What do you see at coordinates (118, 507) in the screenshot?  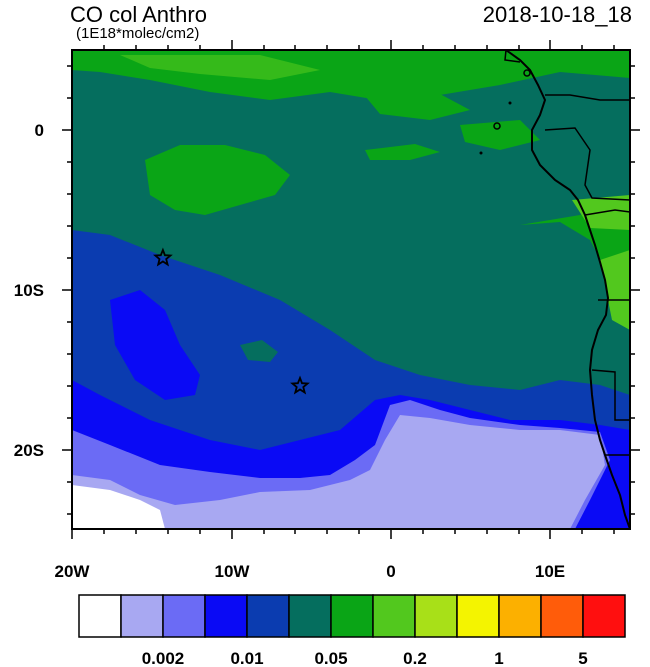 I see `field-patch-white` at bounding box center [118, 507].